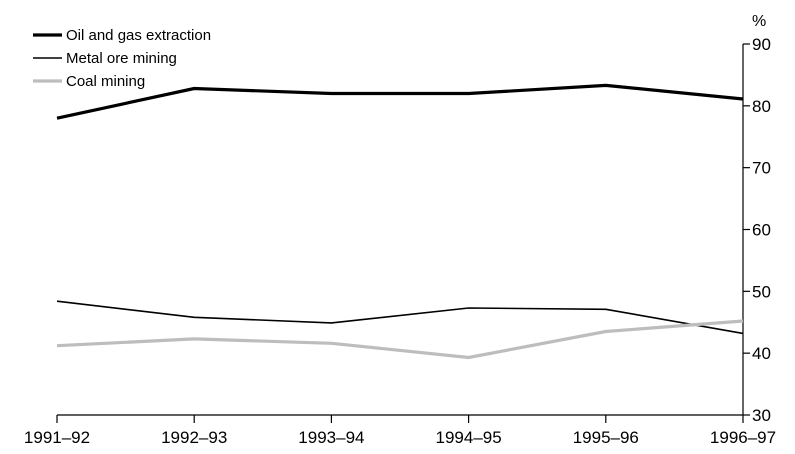  What do you see at coordinates (469, 437) in the screenshot?
I see `x-tick-label: 1994–95` at bounding box center [469, 437].